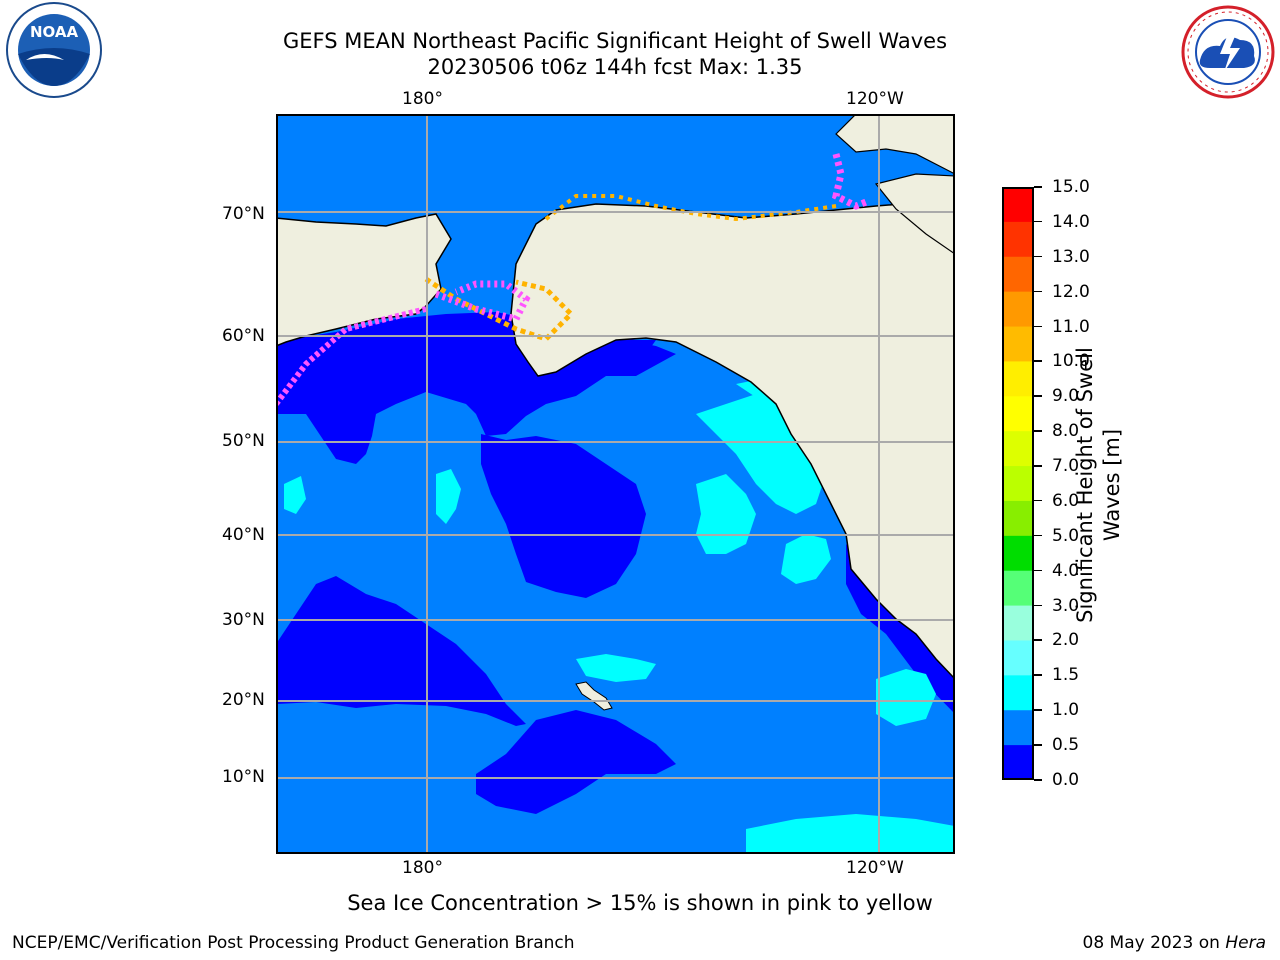  Describe the element at coordinates (563, 516) in the screenshot. I see `swell-region-low-central` at that location.